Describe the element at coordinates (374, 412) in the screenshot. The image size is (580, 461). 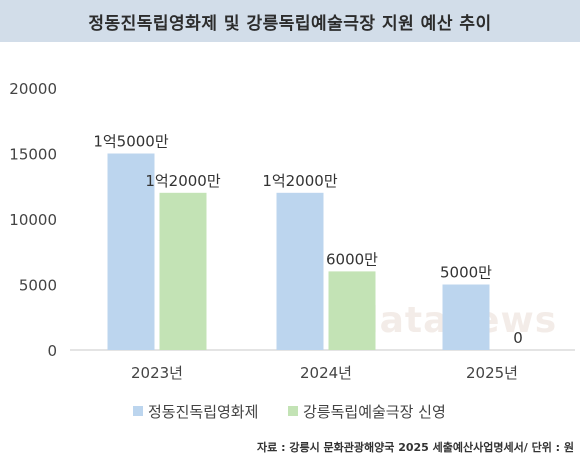
I see `legend-label-1: 강릉독립예술극장 신영` at that location.